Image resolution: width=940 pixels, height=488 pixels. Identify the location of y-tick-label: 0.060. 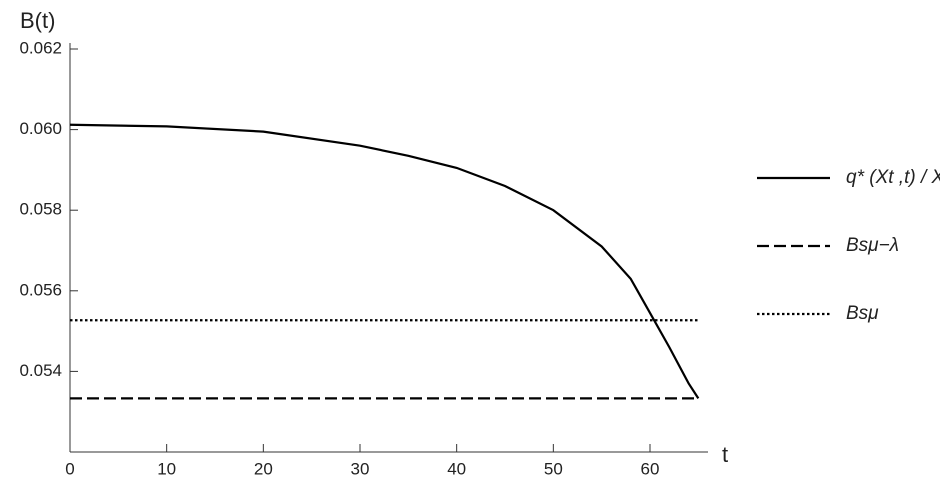
(40, 128).